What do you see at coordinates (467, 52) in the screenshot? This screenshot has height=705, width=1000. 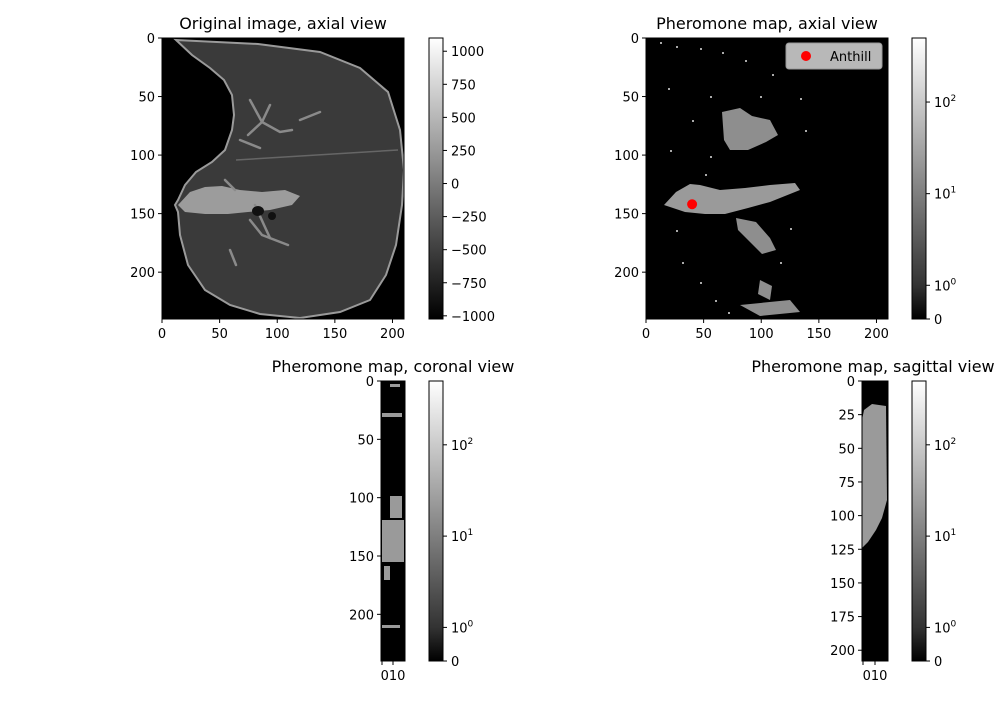 I see `colorbar-tick-label: 1000` at bounding box center [467, 52].